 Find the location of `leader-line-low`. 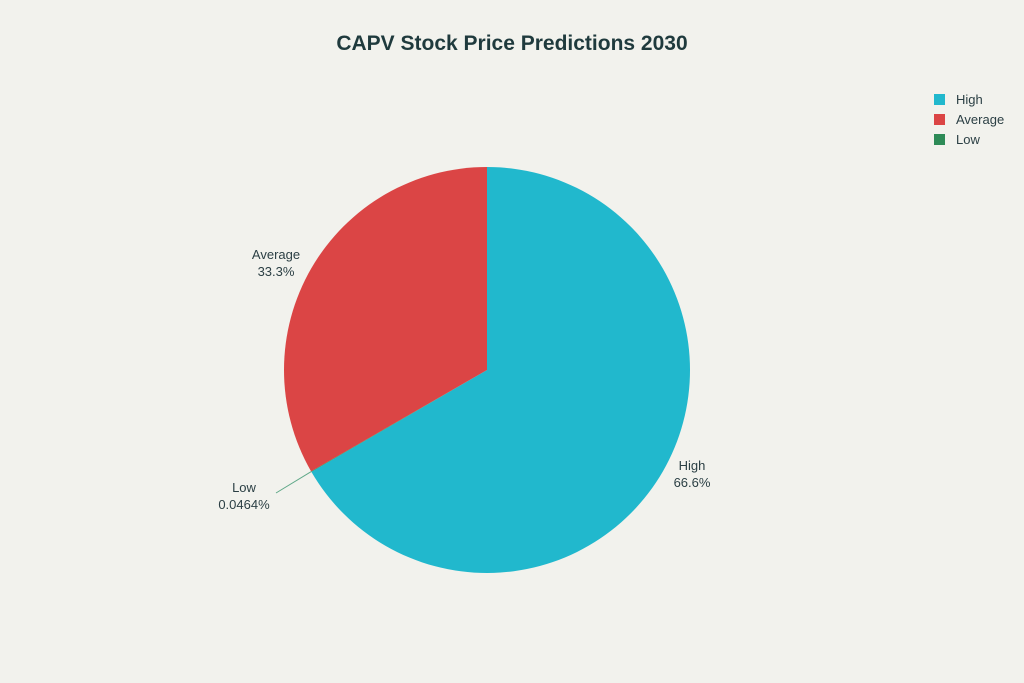

leader-line-low is located at coordinates (293, 482).